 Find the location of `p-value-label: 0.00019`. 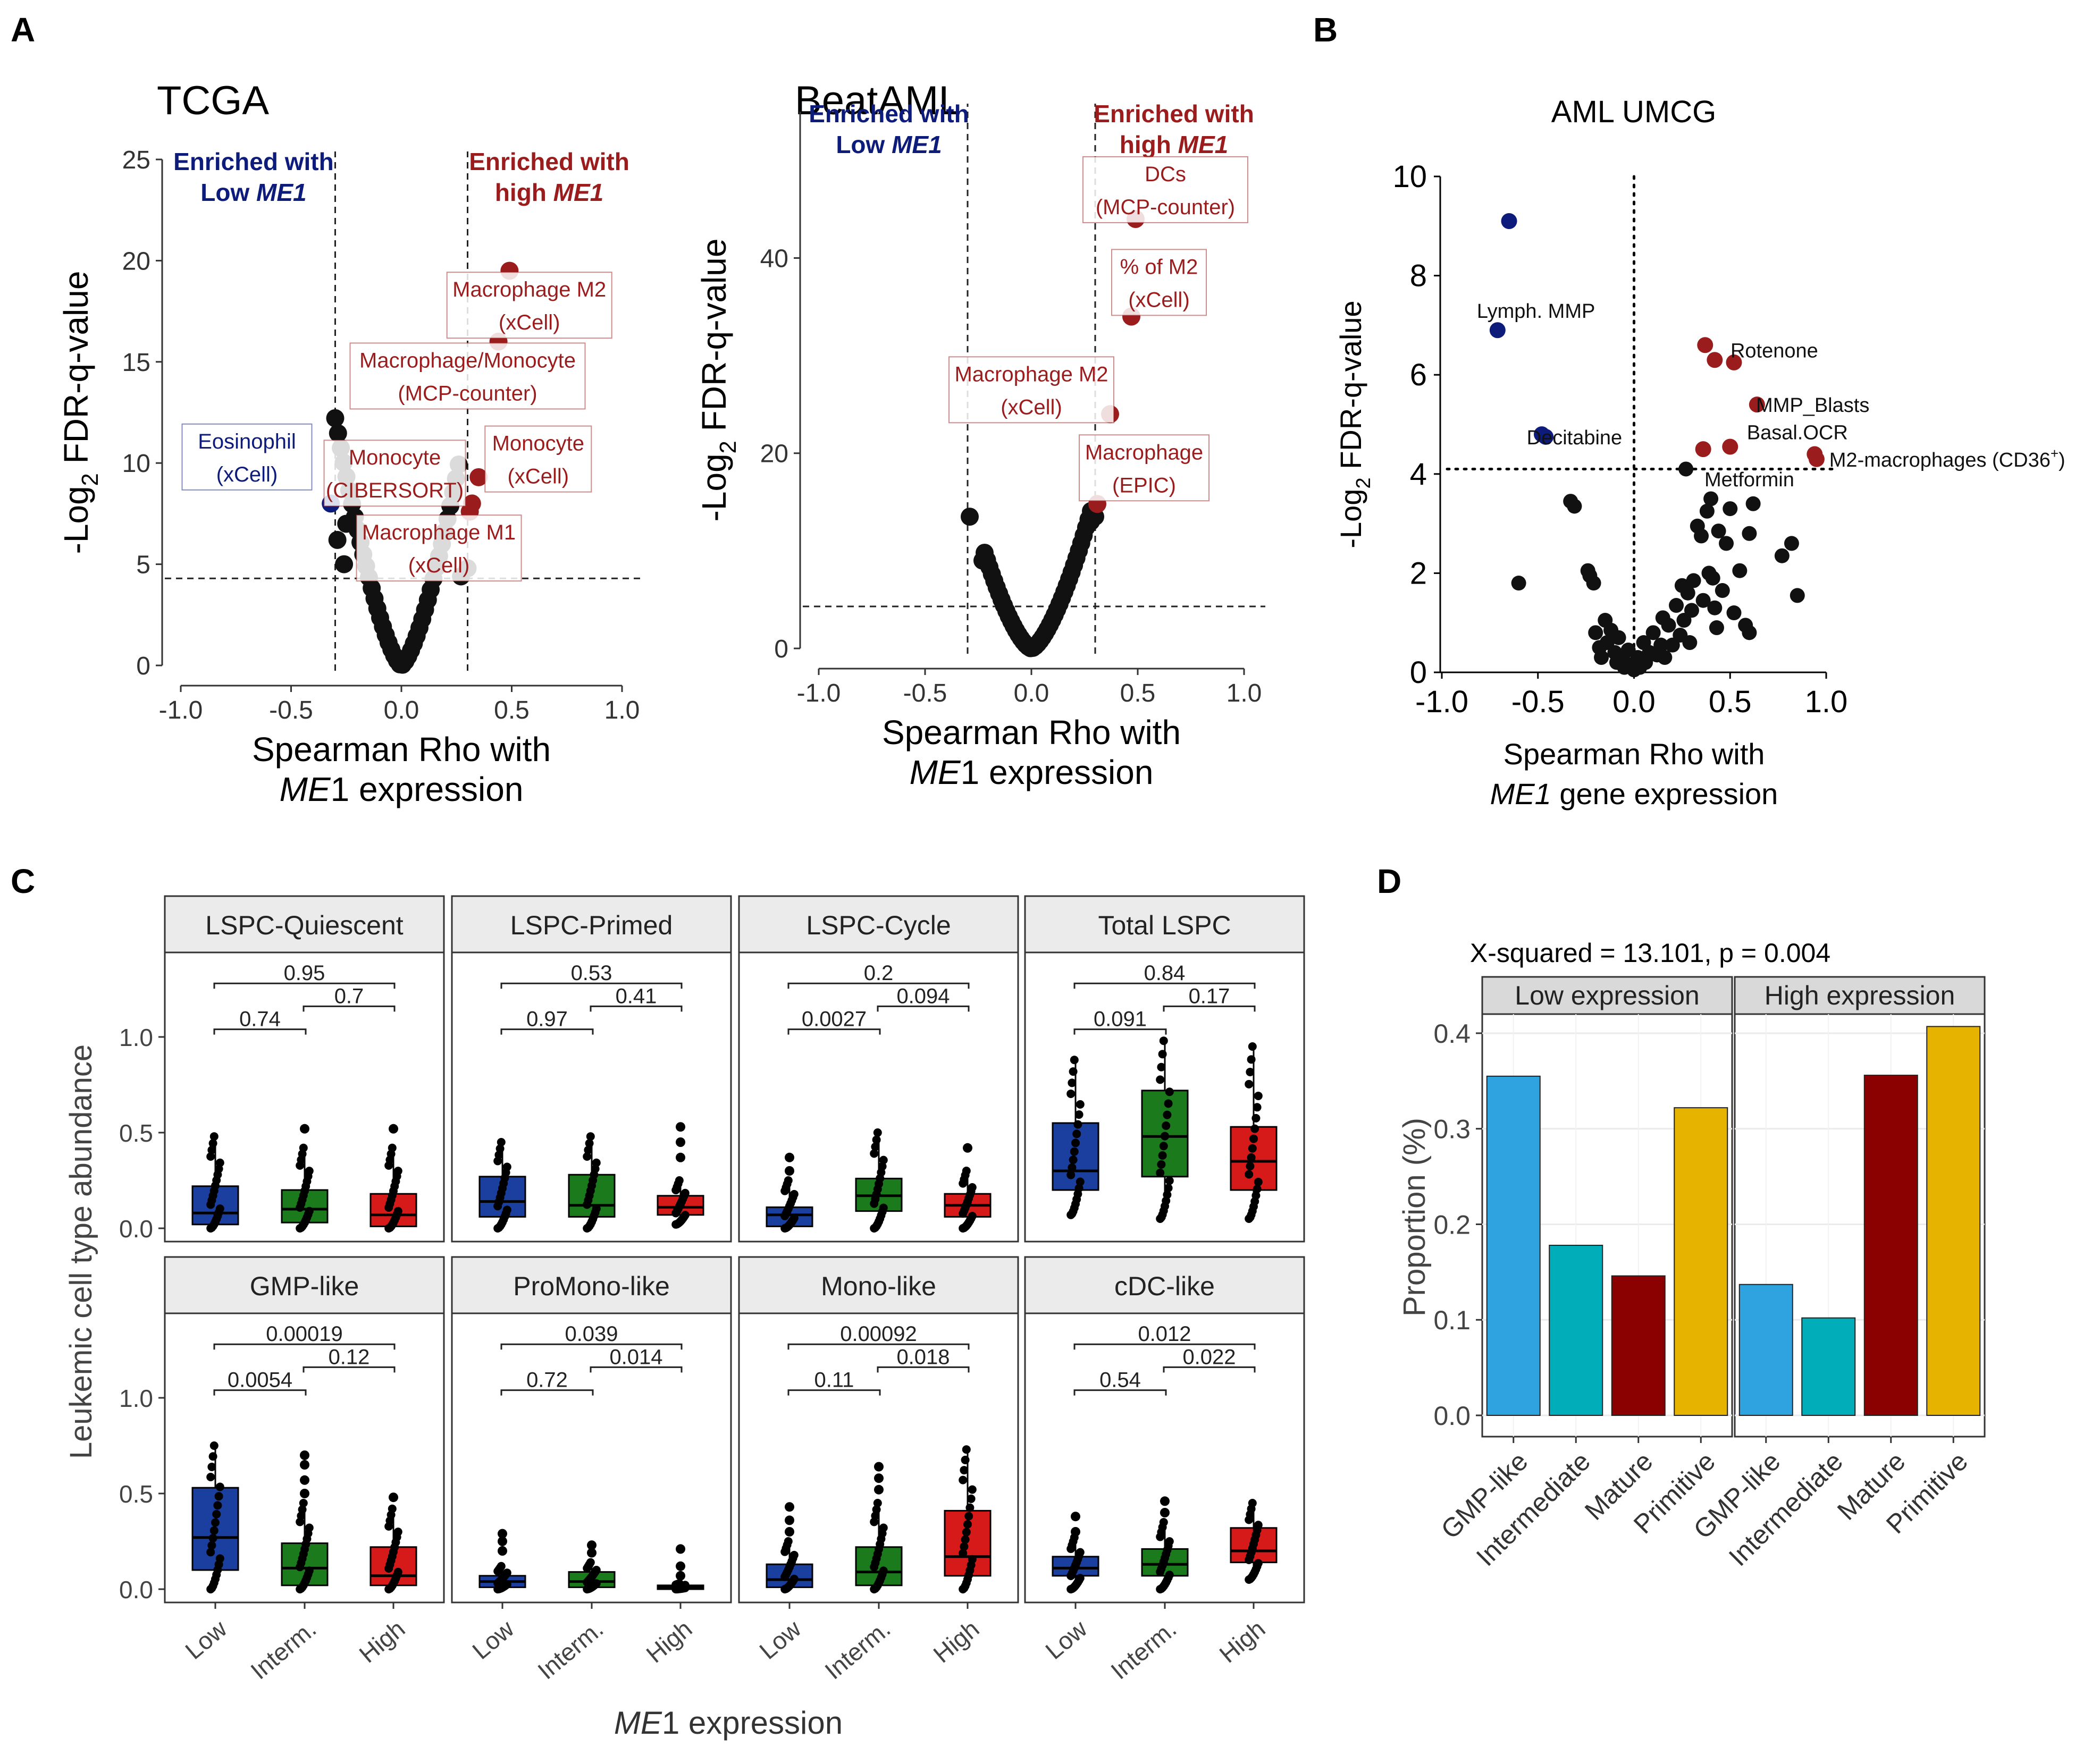

p-value-label: 0.00019 is located at coordinates (304, 1334).